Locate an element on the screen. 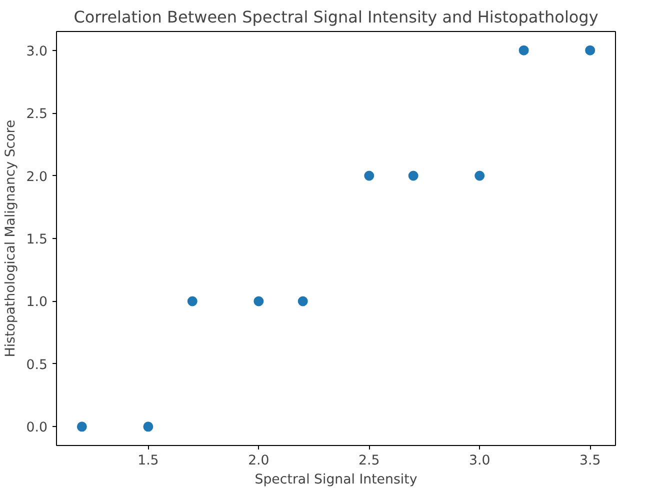  x-axis-title: Spectral Signal Intensity is located at coordinates (336, 480).